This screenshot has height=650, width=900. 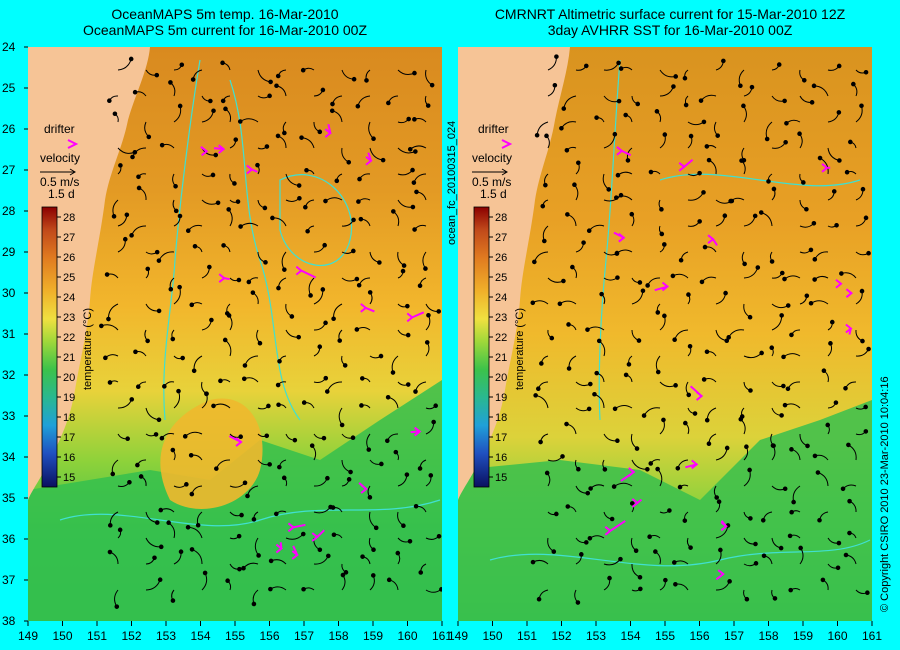 What do you see at coordinates (69, 238) in the screenshot?
I see `colorbar-tick-label: 27` at bounding box center [69, 238].